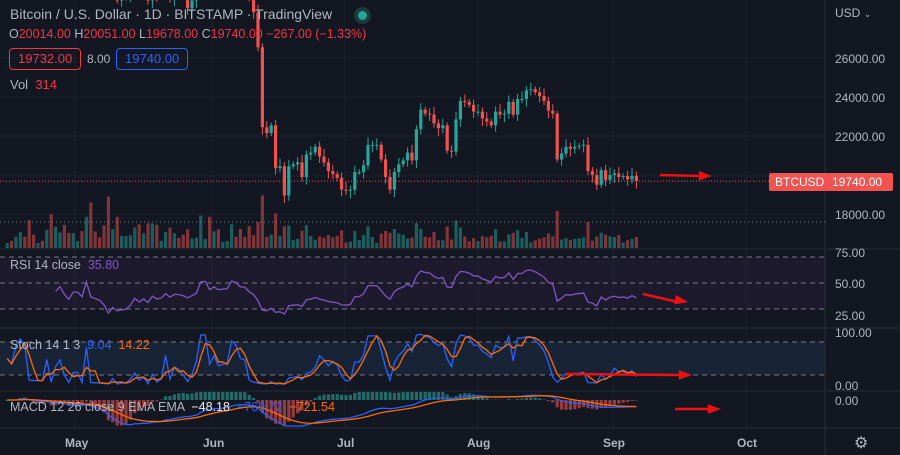  I want to click on price-tick: 24000.00, so click(860, 98).